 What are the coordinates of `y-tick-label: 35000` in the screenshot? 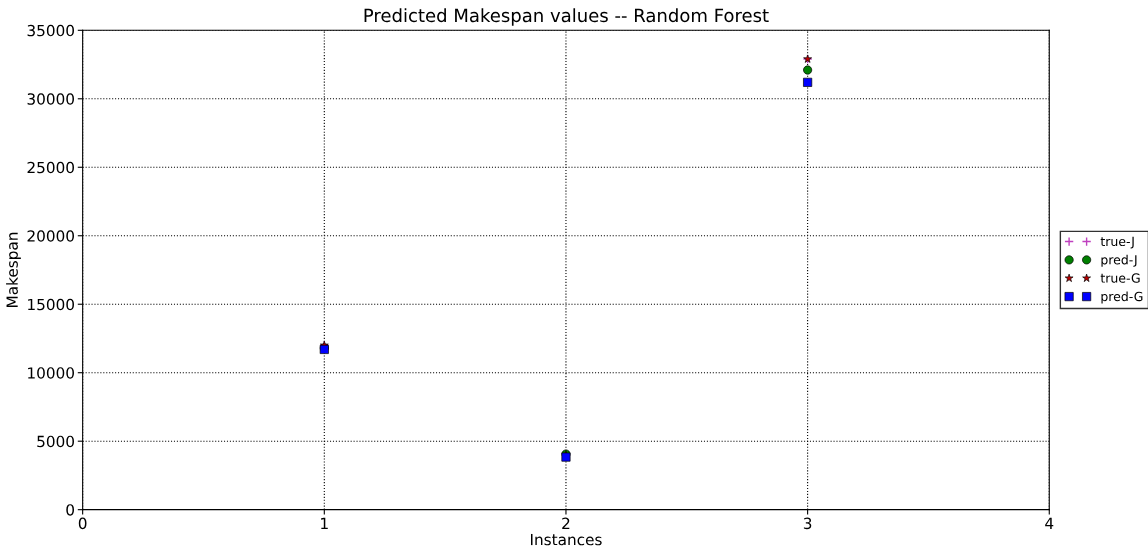 It's located at (50, 30).